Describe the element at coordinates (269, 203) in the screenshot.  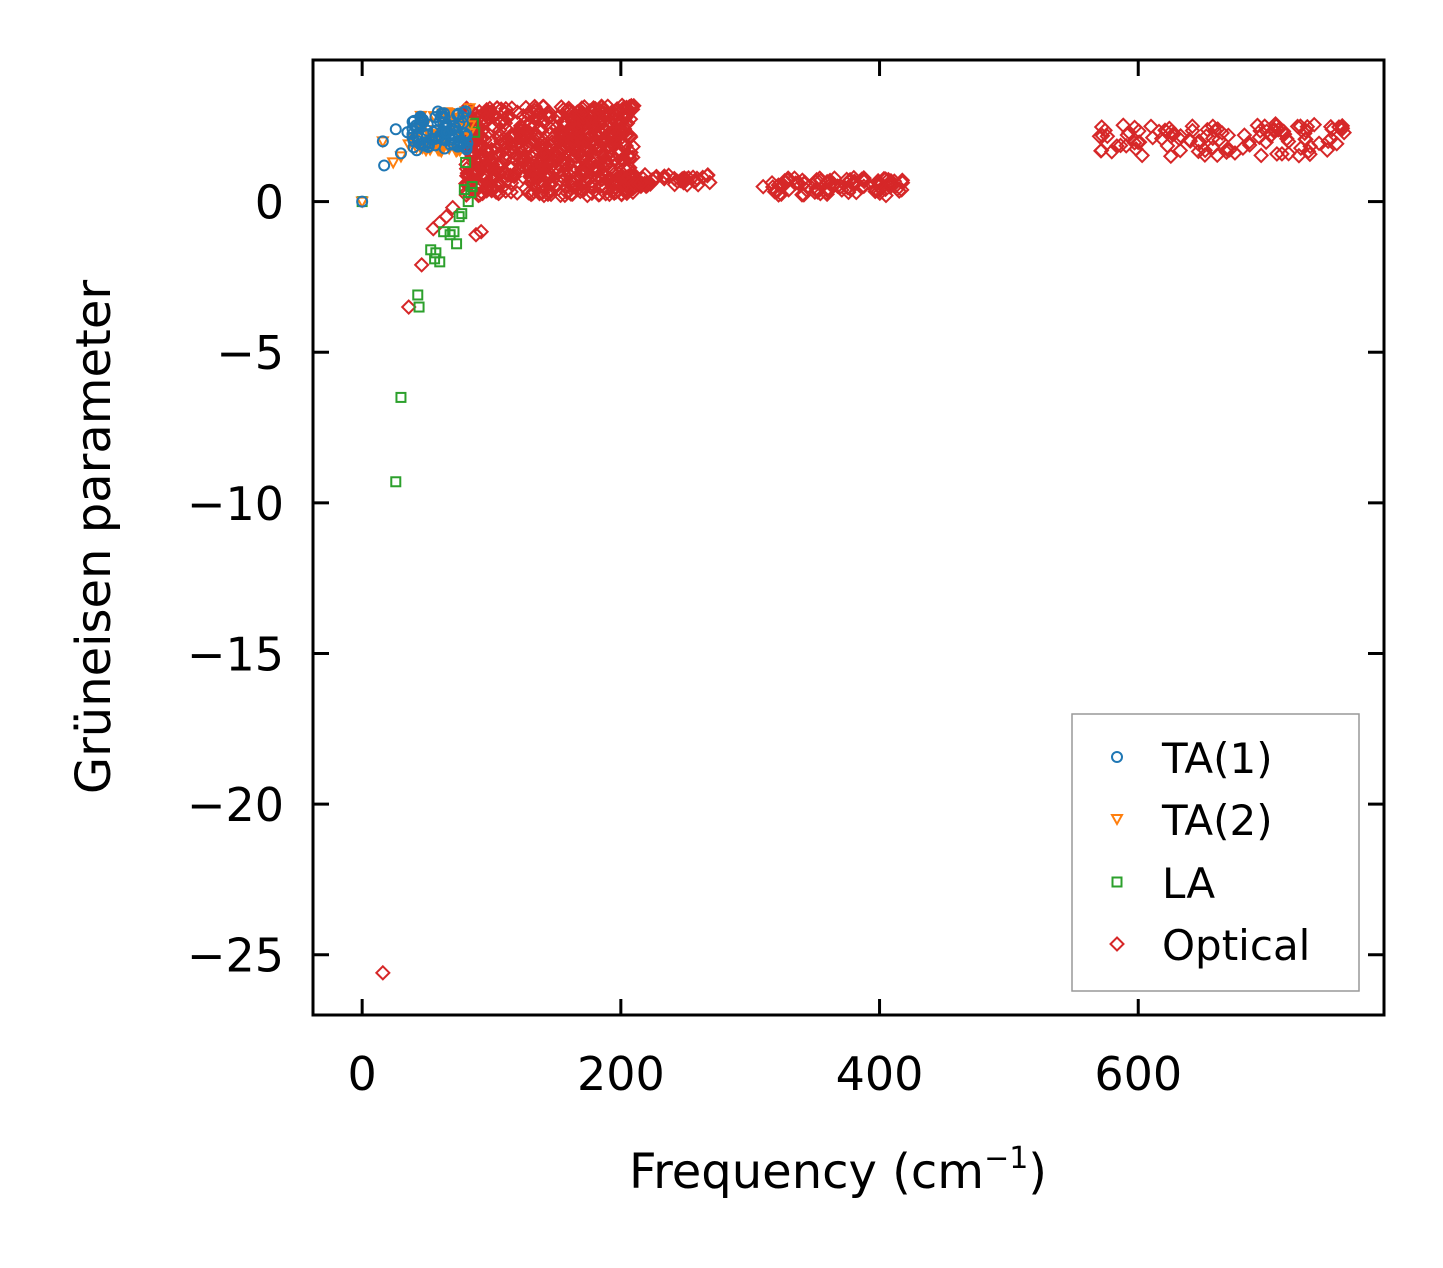
I see `y-tick-label: 0` at that location.